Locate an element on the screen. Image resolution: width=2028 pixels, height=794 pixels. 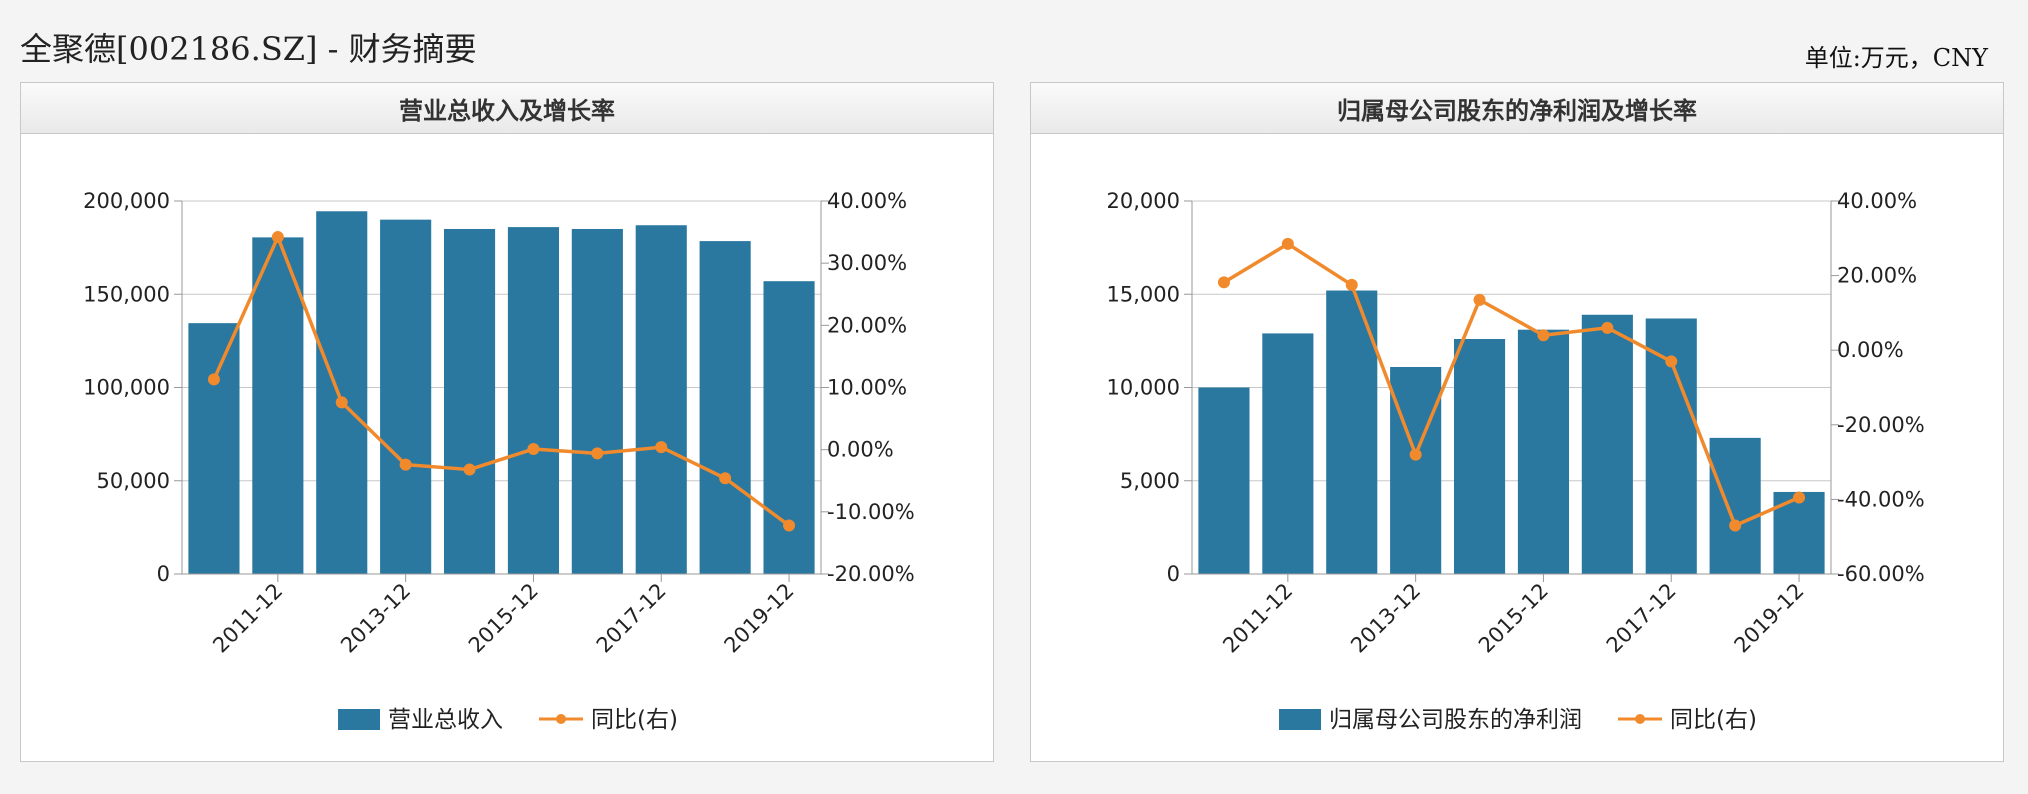
legend-bar-label: 归属母公司股东的净利润 is located at coordinates (1455, 720).